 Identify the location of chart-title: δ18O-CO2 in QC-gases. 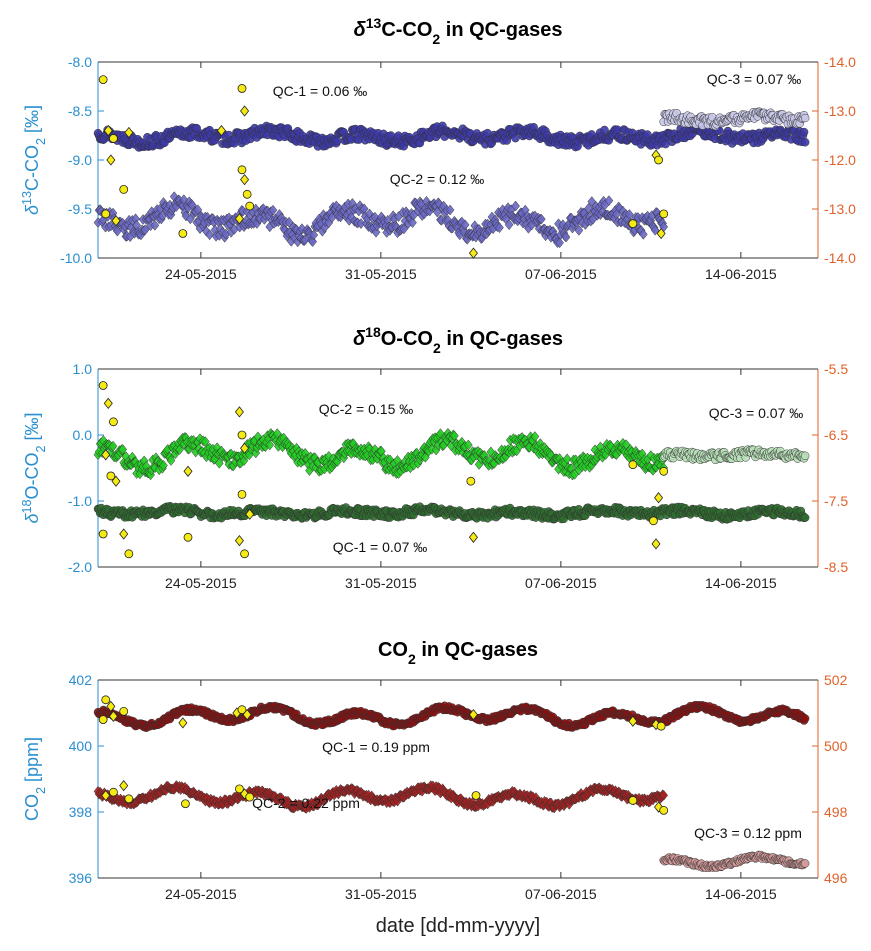
(458, 340).